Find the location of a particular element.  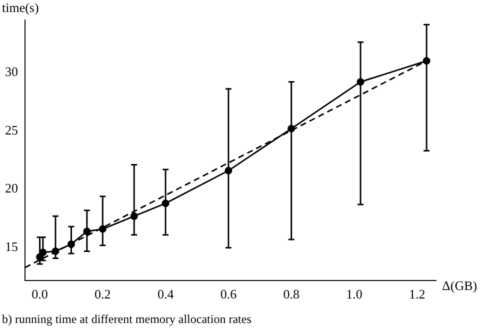

text: b) running time at different memory allocation rates is located at coordinates (127, 319).